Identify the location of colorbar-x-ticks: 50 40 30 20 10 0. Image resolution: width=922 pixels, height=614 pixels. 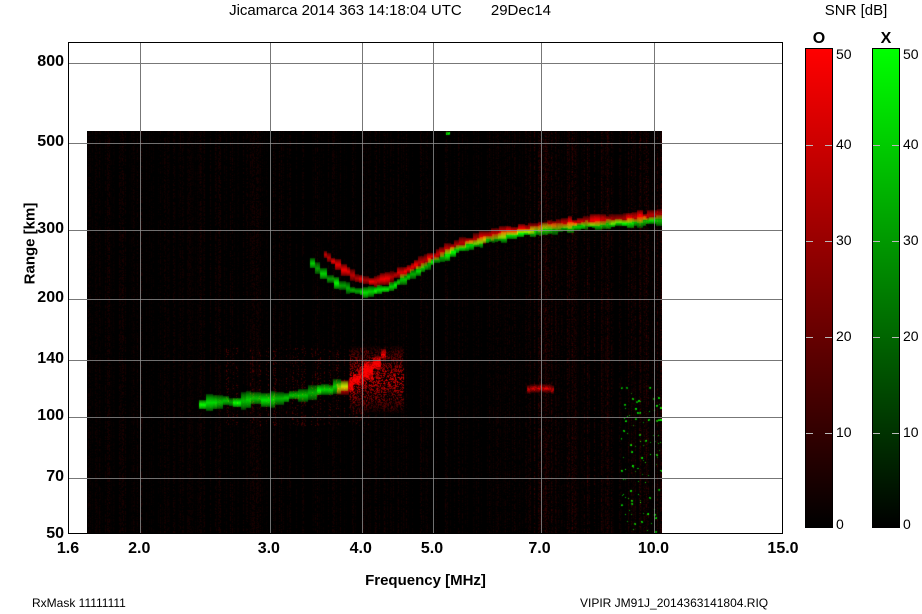
(912, 289).